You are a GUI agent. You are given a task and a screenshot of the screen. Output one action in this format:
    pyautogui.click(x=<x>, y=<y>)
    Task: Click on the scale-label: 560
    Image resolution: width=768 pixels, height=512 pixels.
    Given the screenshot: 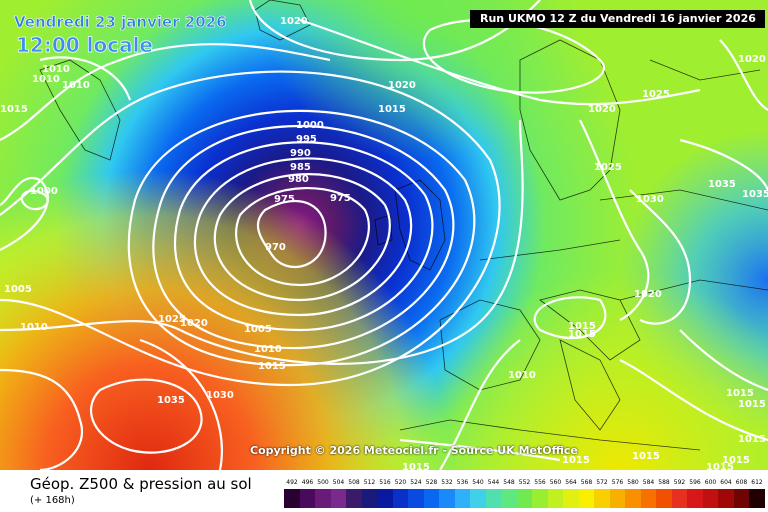 What is the action you would take?
    pyautogui.click(x=555, y=482)
    